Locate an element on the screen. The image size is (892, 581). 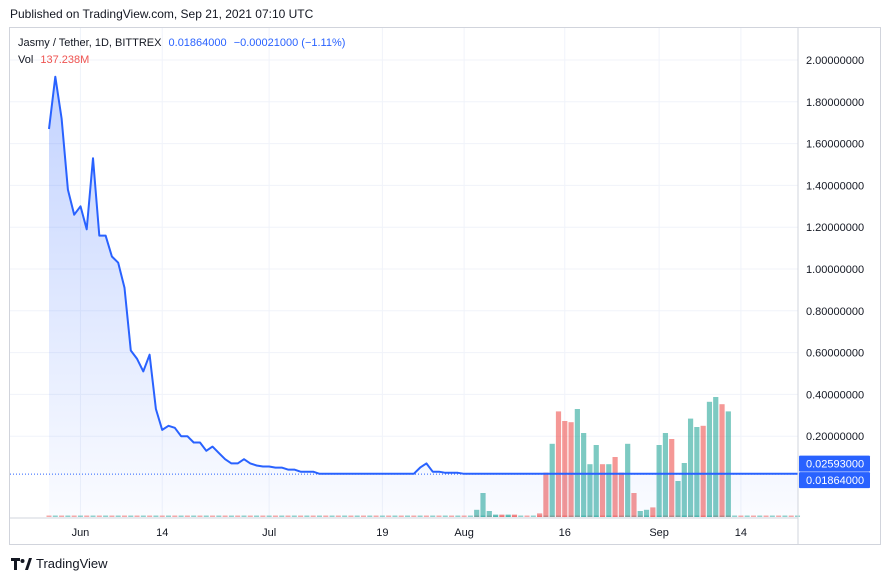
x-tick-label: Jun is located at coordinates (81, 533).